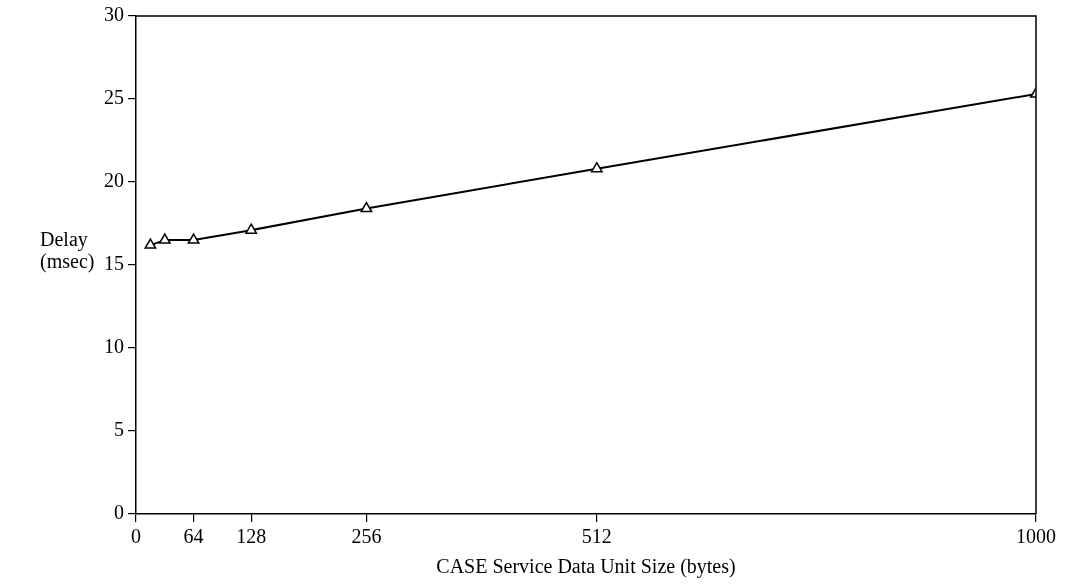 This screenshot has width=1066, height=588. What do you see at coordinates (596, 536) in the screenshot?
I see `x-tick-label: 512` at bounding box center [596, 536].